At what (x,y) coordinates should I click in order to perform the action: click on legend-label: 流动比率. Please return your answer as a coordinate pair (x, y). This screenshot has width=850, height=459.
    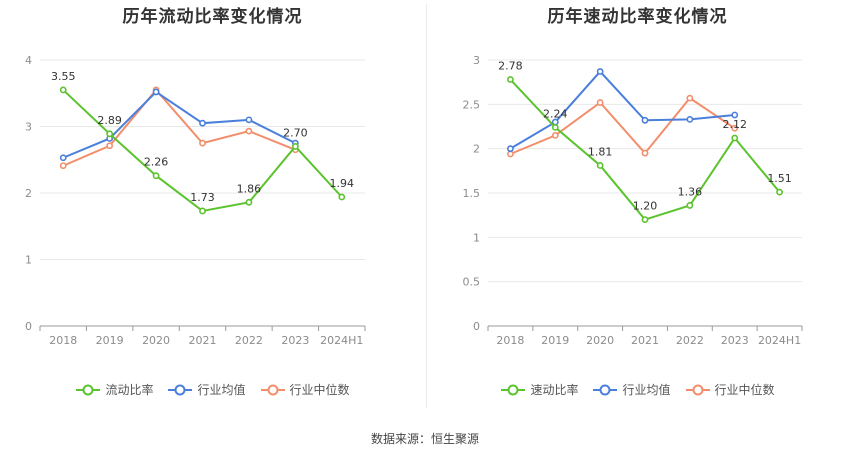
    Looking at the image, I should click on (129, 390).